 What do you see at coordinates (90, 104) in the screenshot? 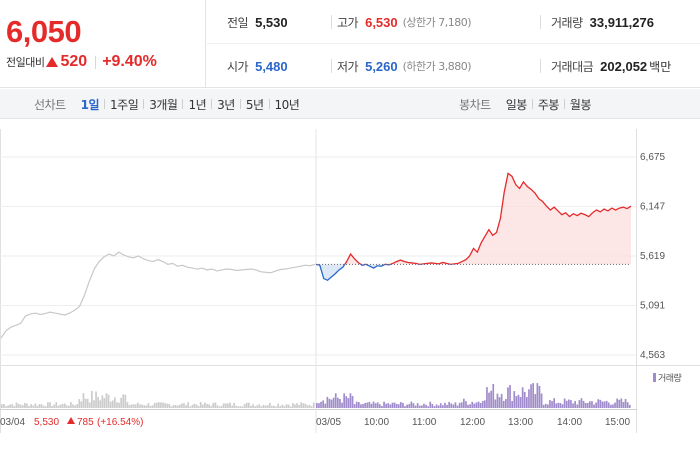
I see `period-tab-1d: 1일` at bounding box center [90, 104].